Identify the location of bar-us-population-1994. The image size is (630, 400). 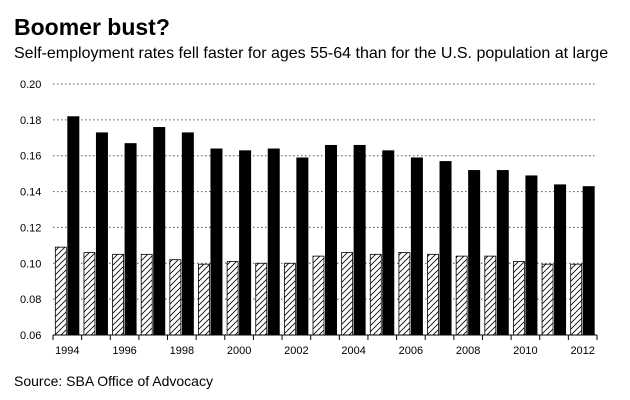
(60, 291).